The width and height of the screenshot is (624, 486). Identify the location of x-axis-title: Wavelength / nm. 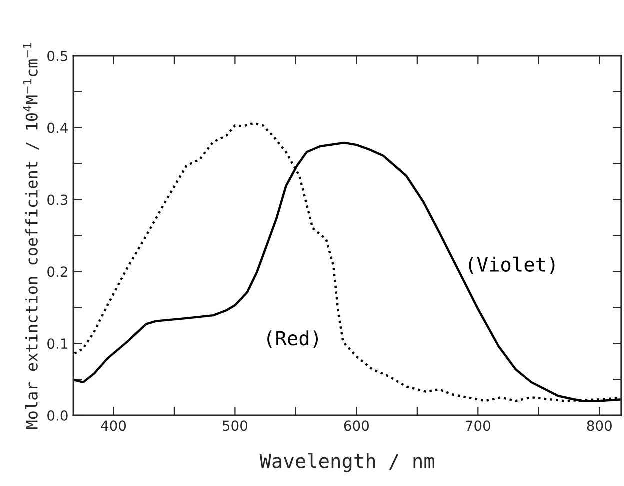
(347, 462).